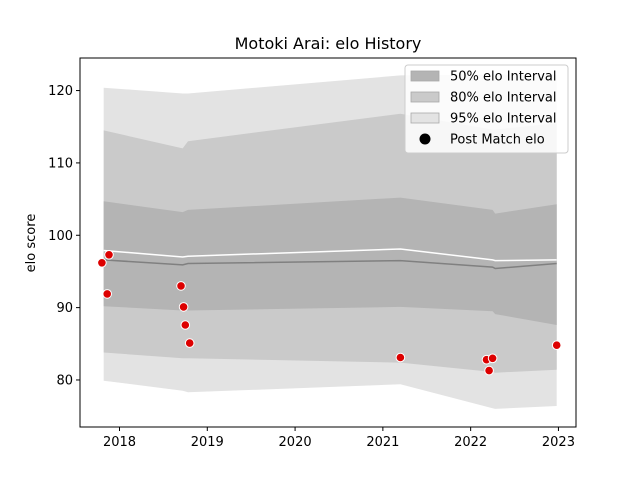  Describe the element at coordinates (425, 139) in the screenshot. I see `legend-marker` at that location.